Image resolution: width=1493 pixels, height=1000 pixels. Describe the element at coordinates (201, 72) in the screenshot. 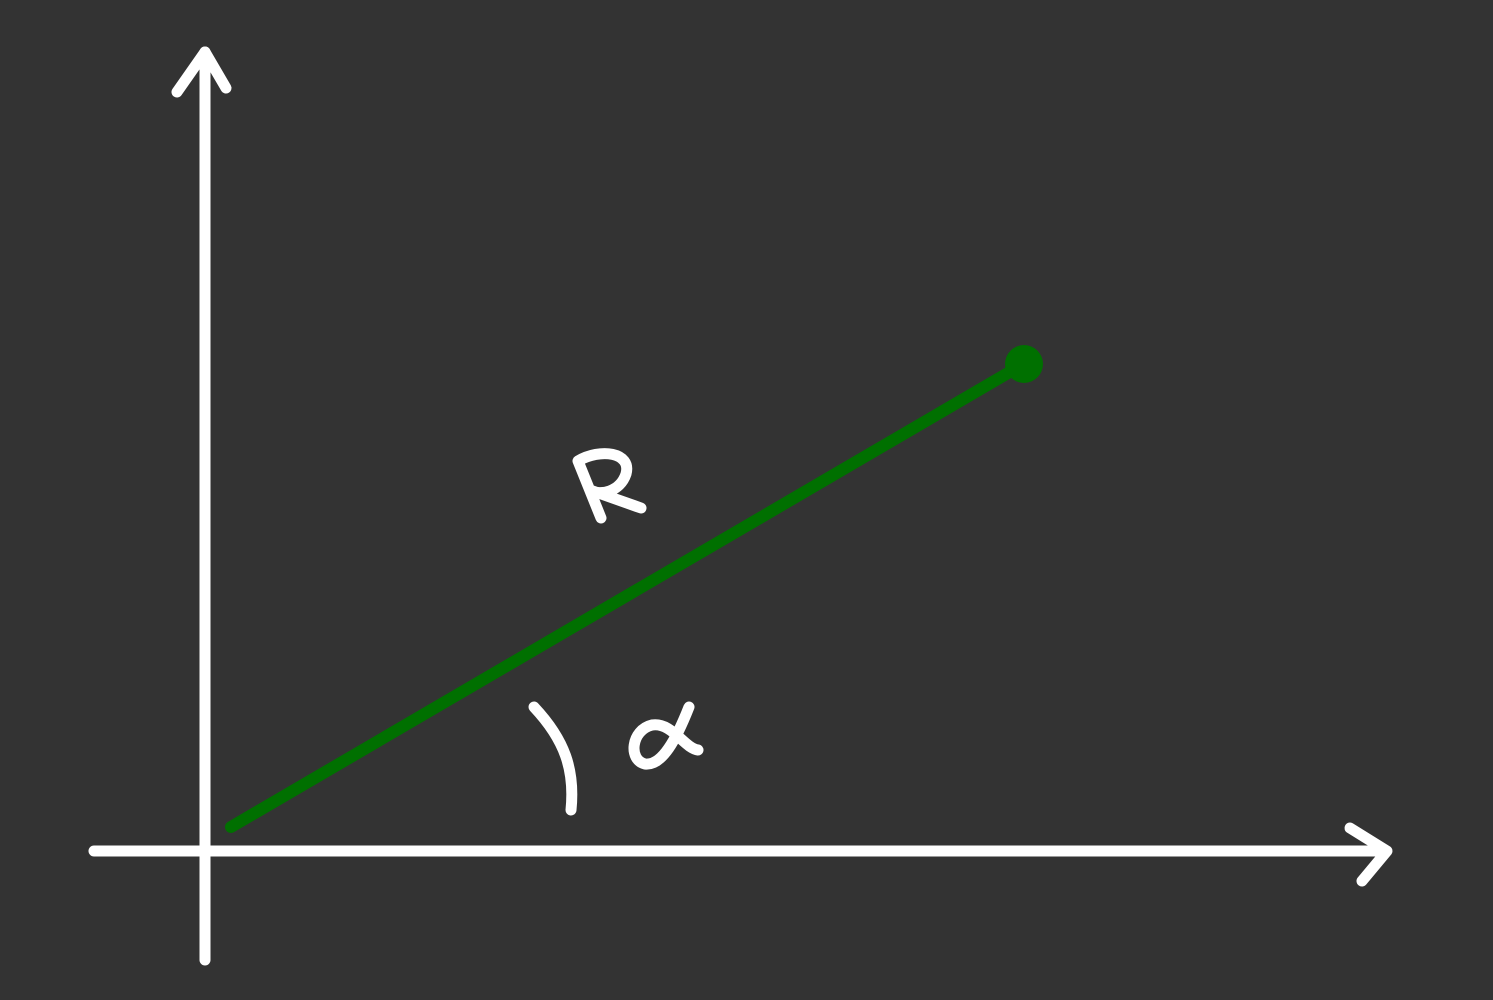

I see `y-axis-arrowhead` at that location.